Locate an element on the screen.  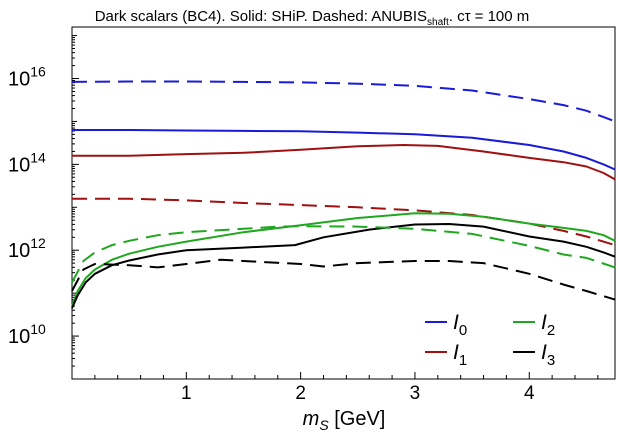
series-I0_solid is located at coordinates (344, 150).